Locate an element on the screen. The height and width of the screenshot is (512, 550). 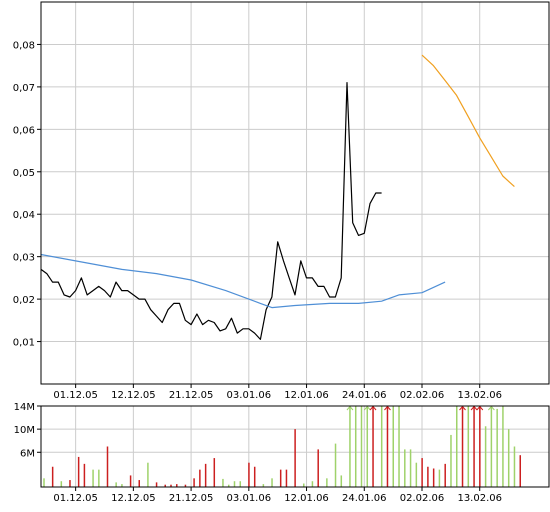
volume-x-tick-label: 13.02.06 is located at coordinates (479, 498).